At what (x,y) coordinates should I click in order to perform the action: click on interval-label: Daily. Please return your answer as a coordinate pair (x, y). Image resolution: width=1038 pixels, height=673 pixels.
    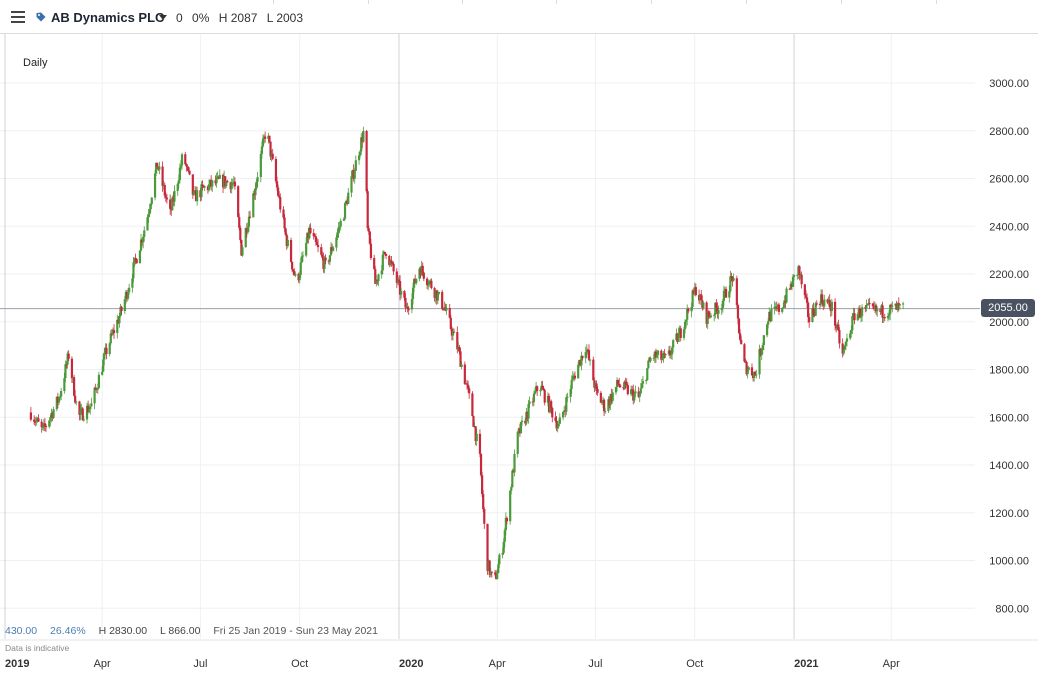
    Looking at the image, I should click on (35, 63).